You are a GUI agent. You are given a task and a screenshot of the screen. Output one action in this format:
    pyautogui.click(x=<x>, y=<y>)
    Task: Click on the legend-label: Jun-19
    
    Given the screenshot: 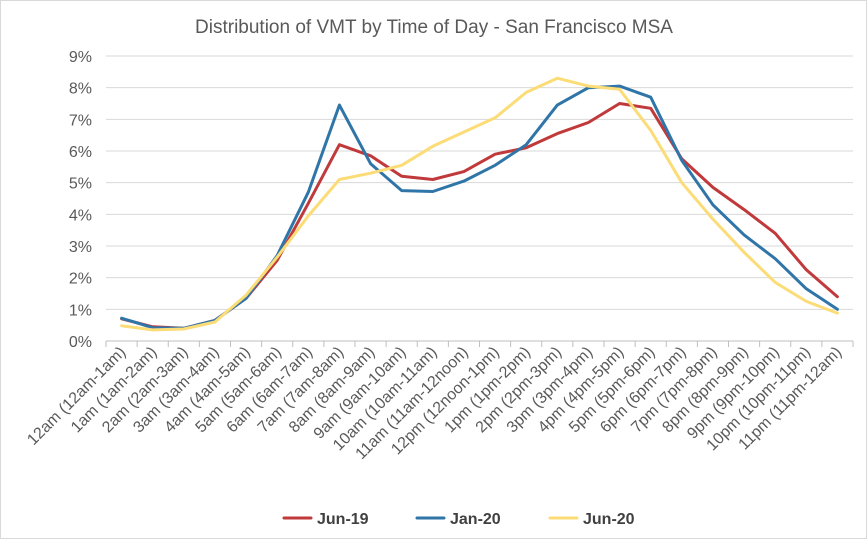 What is the action you would take?
    pyautogui.click(x=343, y=519)
    